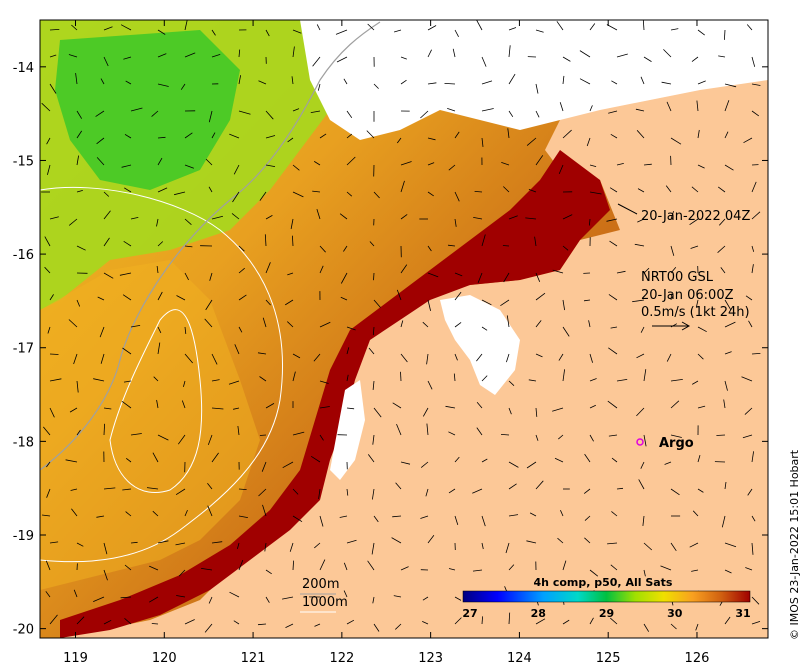  What do you see at coordinates (253, 658) in the screenshot?
I see `lon-tick-label: 121` at bounding box center [253, 658].